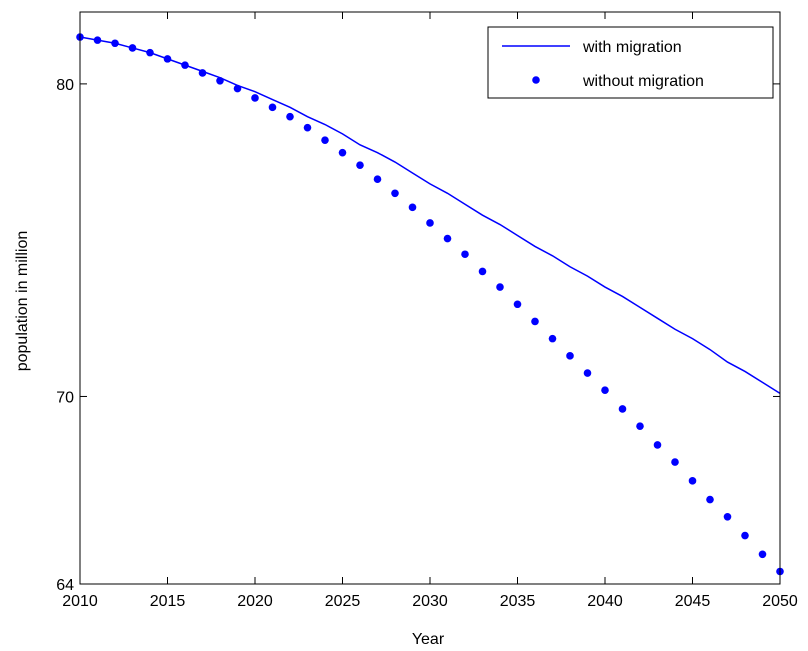 This screenshot has width=808, height=651. What do you see at coordinates (22, 301) in the screenshot?
I see `y-axis-label: population in million` at bounding box center [22, 301].